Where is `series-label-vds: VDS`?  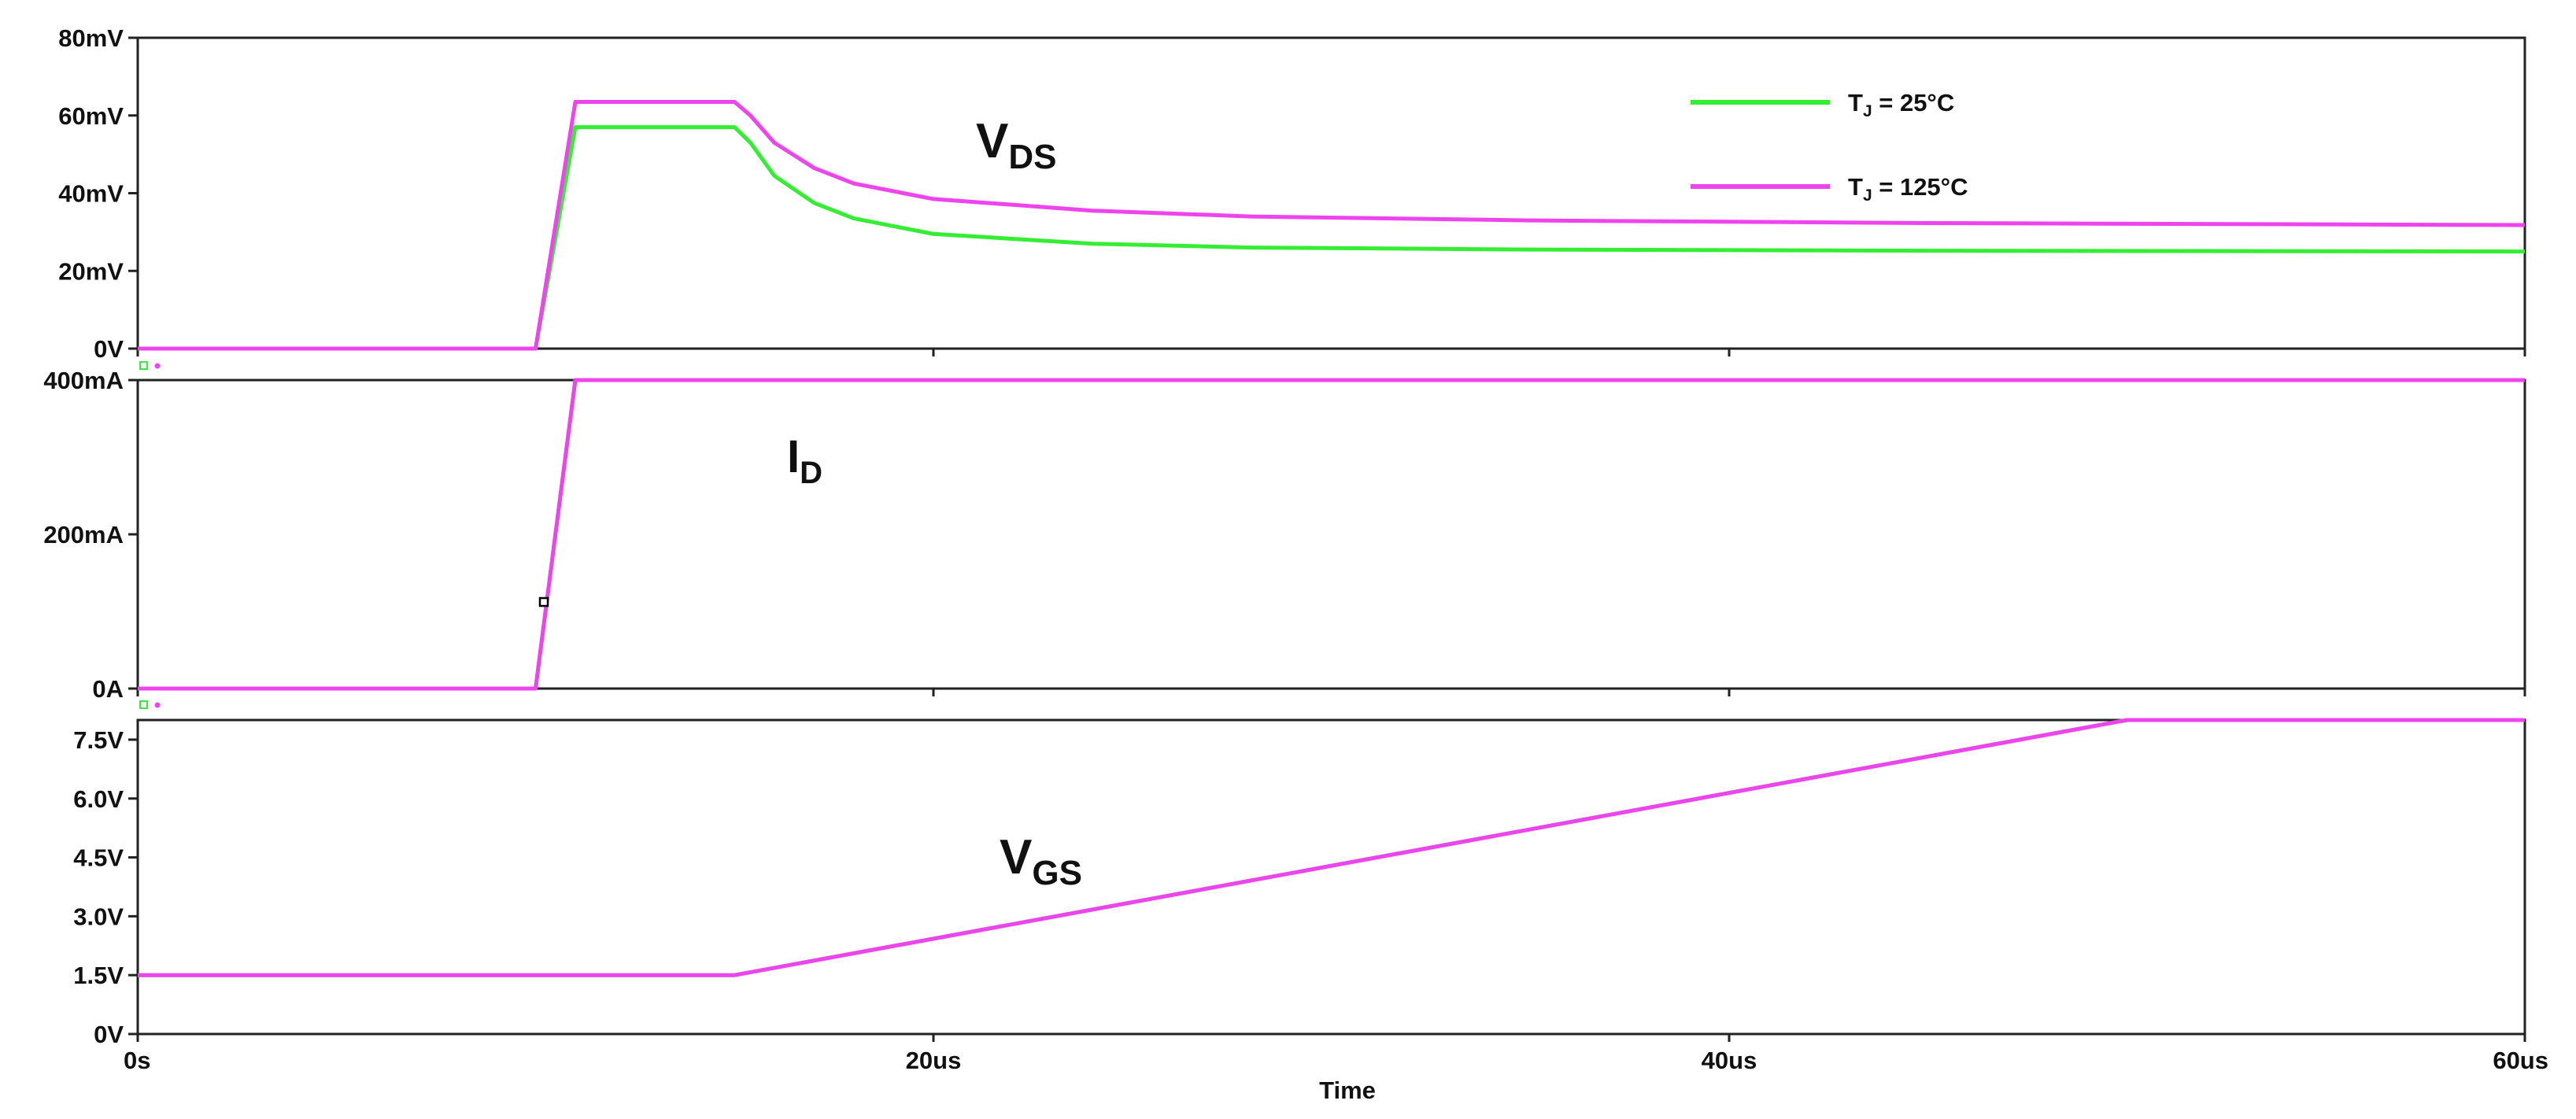 series-label-vds: VDS is located at coordinates (1016, 145).